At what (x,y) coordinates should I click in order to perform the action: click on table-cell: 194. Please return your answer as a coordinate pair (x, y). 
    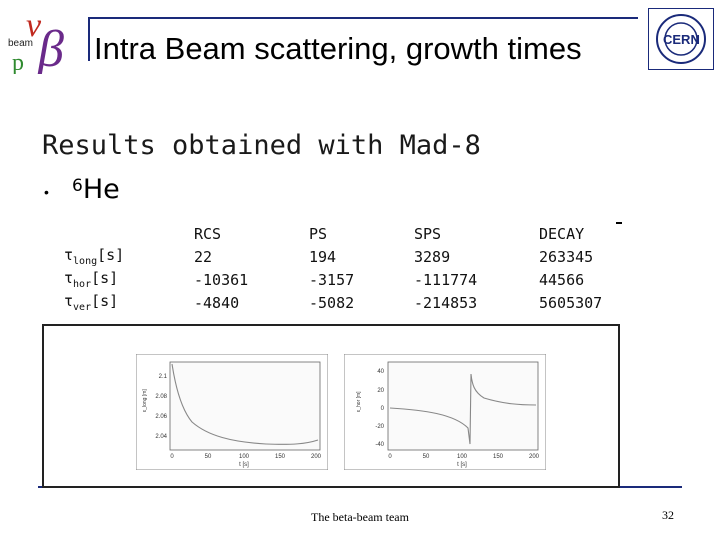
    Looking at the image, I should click on (323, 256).